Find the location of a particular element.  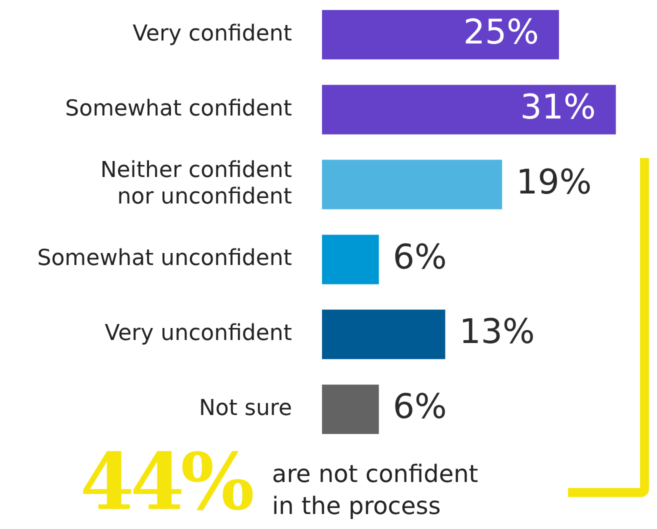

y-tick-label: Somewhat unconfident is located at coordinates (164, 259).